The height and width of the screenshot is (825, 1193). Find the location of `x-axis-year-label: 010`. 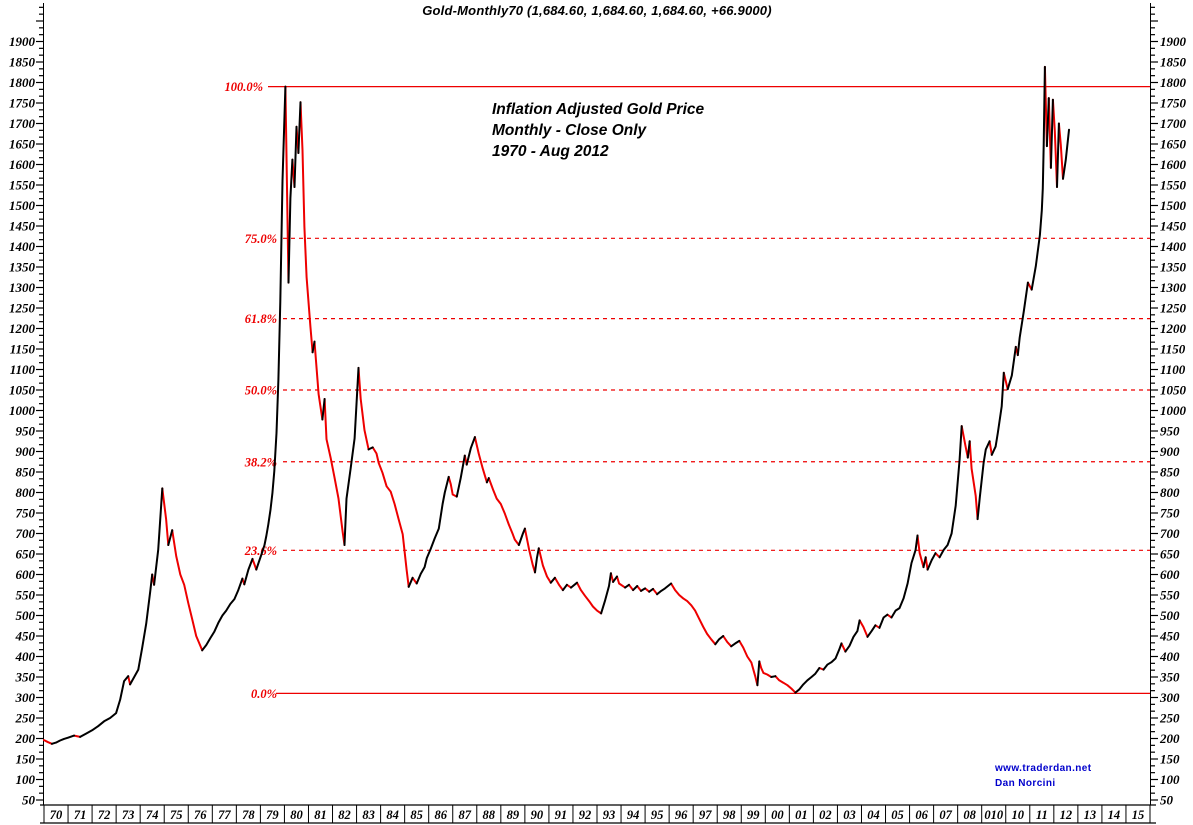

x-axis-year-label: 010 is located at coordinates (994, 815).